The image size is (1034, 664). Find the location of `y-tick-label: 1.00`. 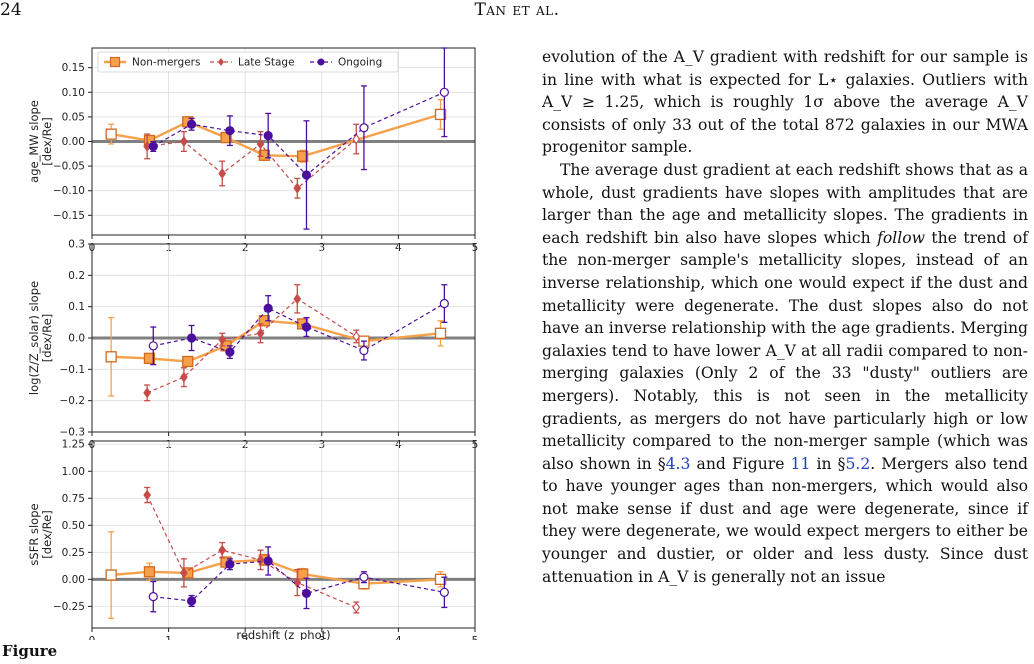

y-tick-label: 1.00 is located at coordinates (73, 472).